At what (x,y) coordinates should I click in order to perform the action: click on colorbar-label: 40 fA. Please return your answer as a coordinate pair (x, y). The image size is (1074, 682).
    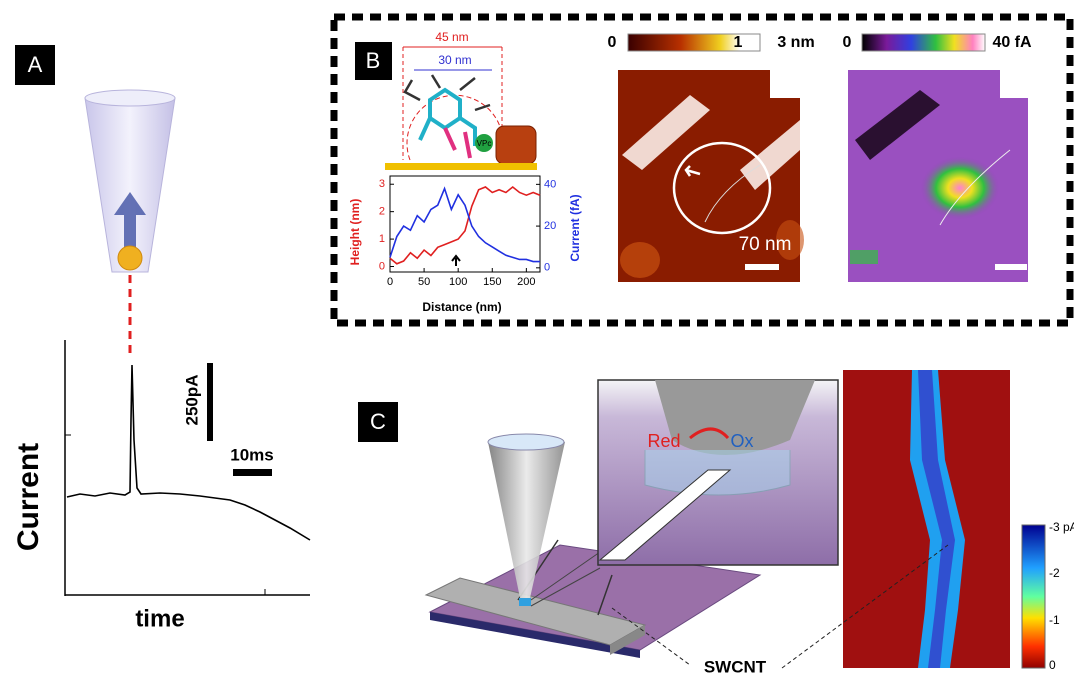
    Looking at the image, I should click on (1012, 42).